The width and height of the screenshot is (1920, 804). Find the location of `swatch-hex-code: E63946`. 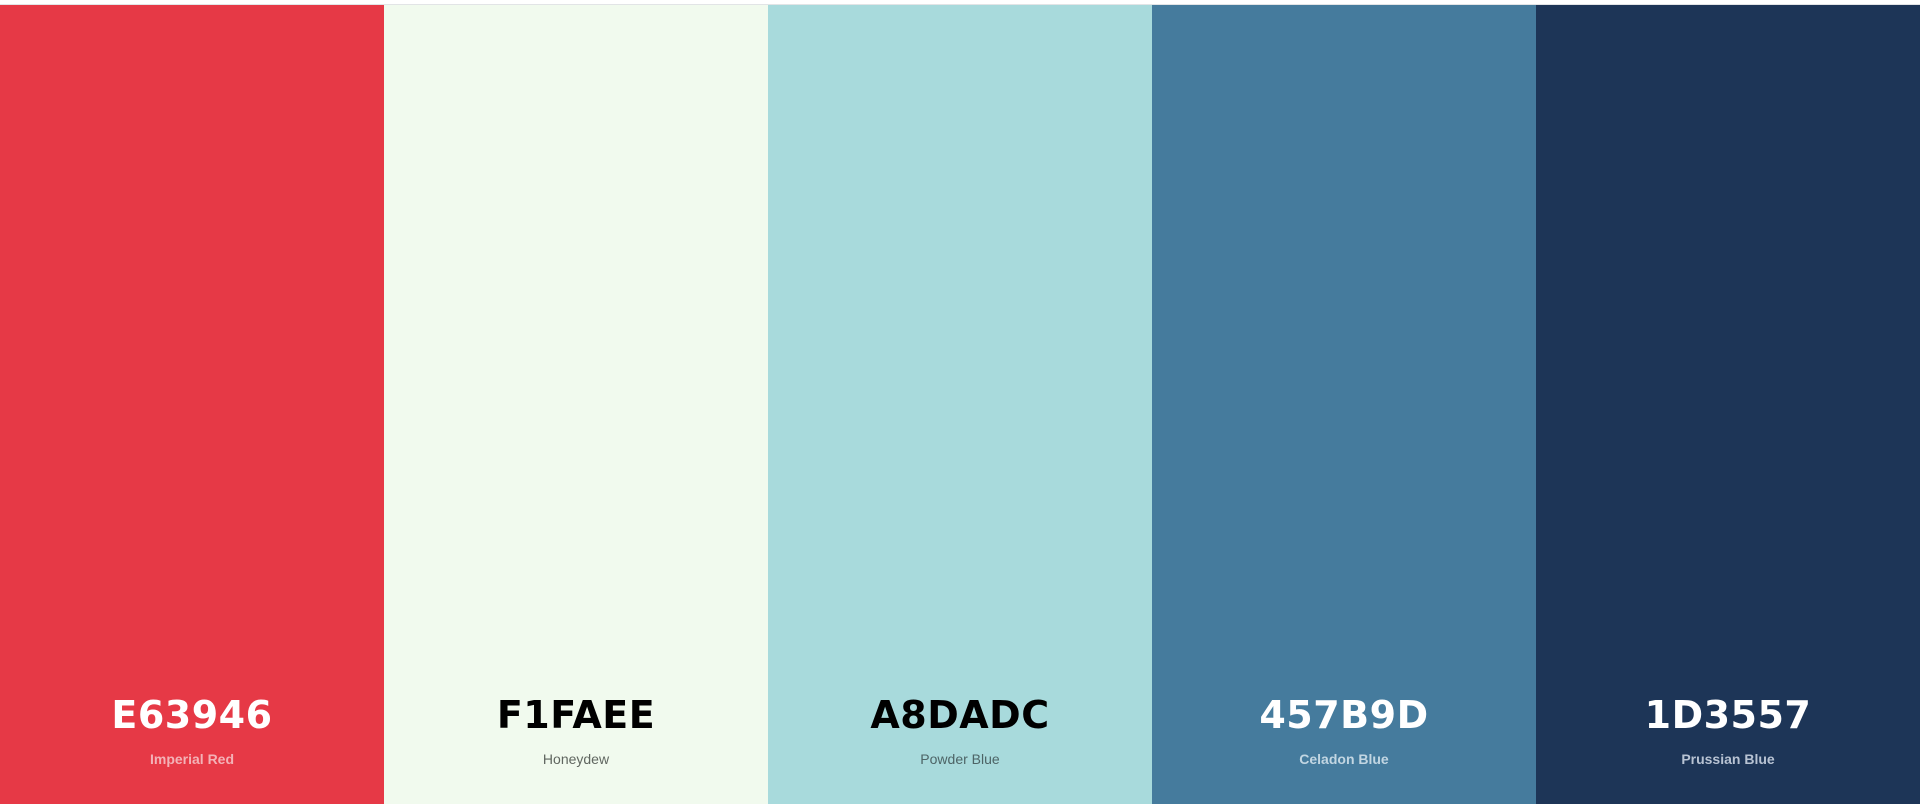

swatch-hex-code: E63946 is located at coordinates (192, 715).